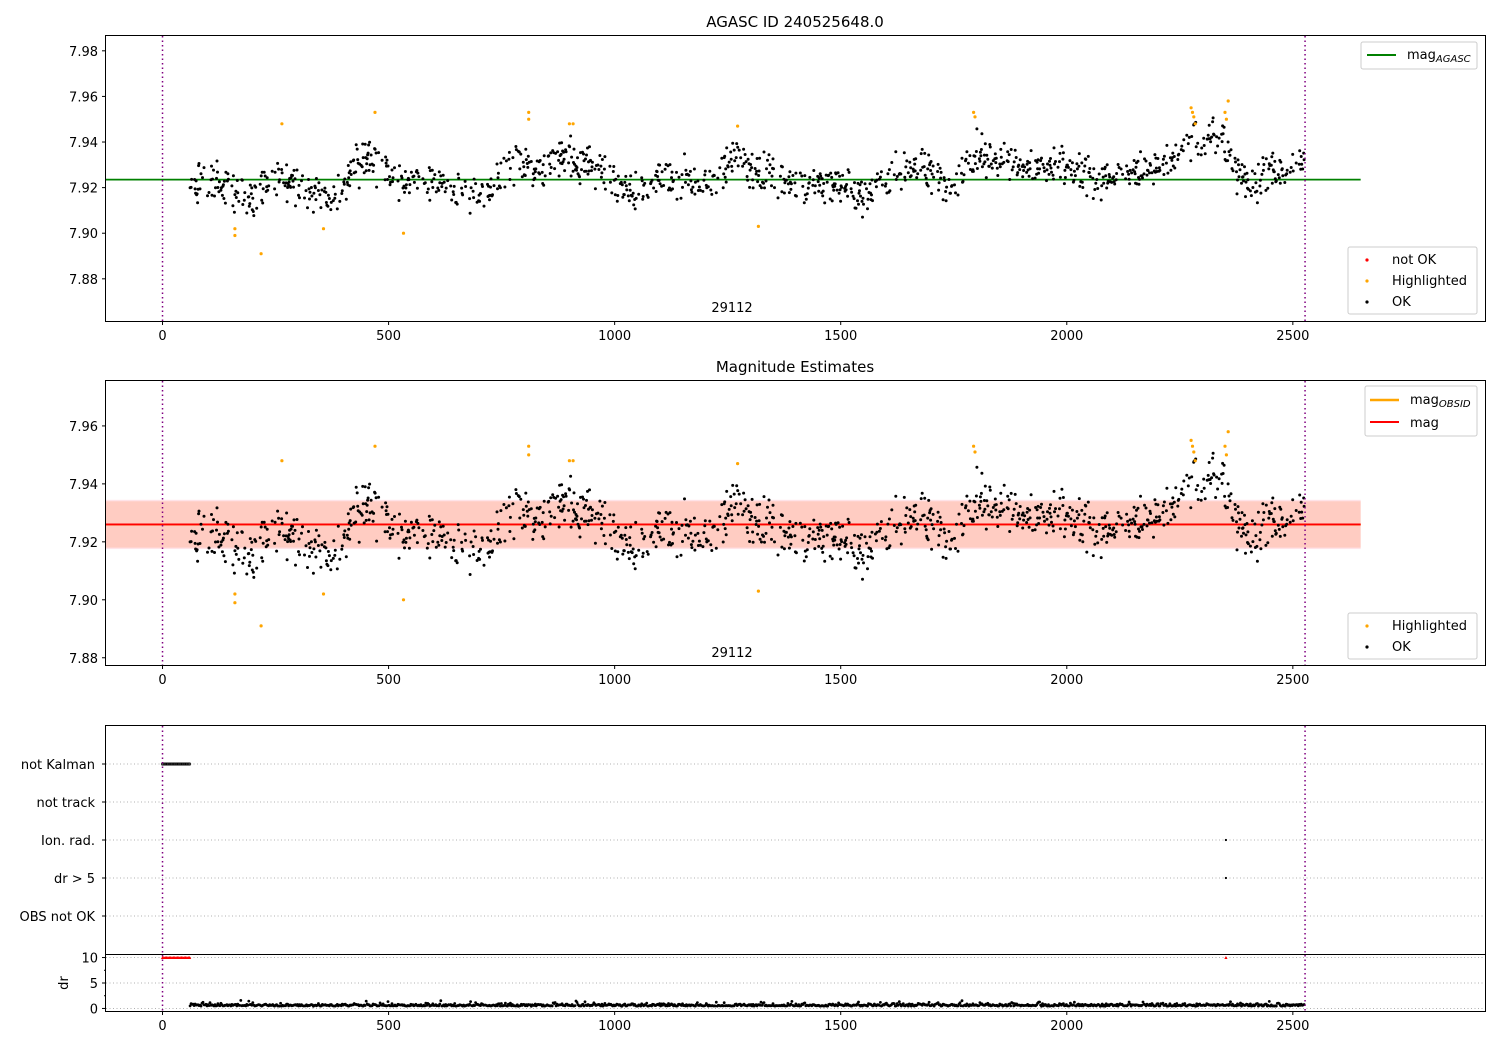 The width and height of the screenshot is (1500, 1050). Describe the element at coordinates (68, 841) in the screenshot. I see `flag-label-ion-rad: Ion. rad.` at that location.